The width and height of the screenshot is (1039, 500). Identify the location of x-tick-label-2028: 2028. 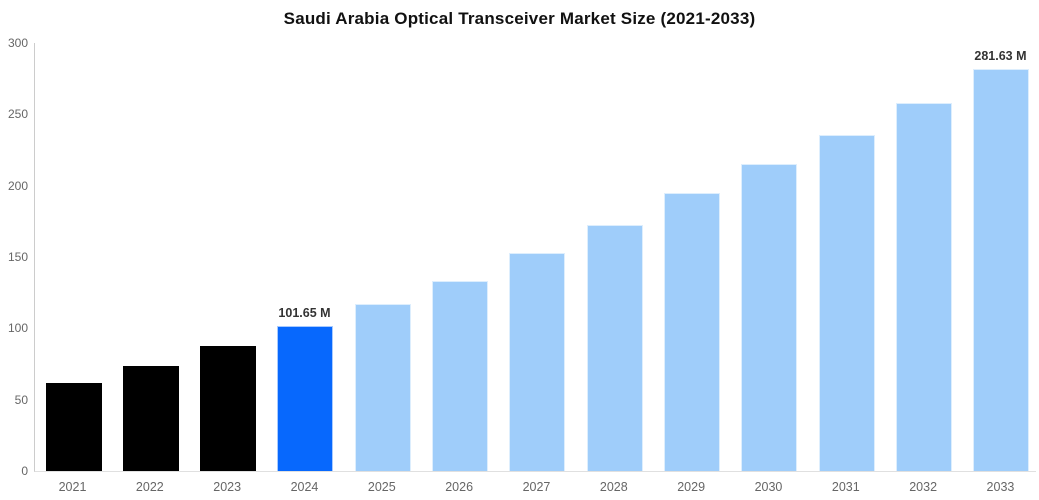
(613, 487).